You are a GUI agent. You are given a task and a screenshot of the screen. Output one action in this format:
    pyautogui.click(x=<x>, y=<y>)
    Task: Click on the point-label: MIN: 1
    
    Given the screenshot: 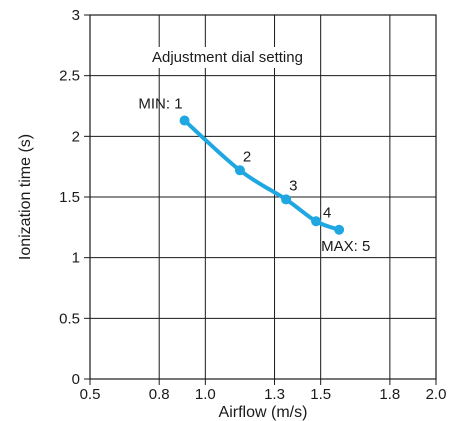 What is the action you would take?
    pyautogui.click(x=160, y=104)
    